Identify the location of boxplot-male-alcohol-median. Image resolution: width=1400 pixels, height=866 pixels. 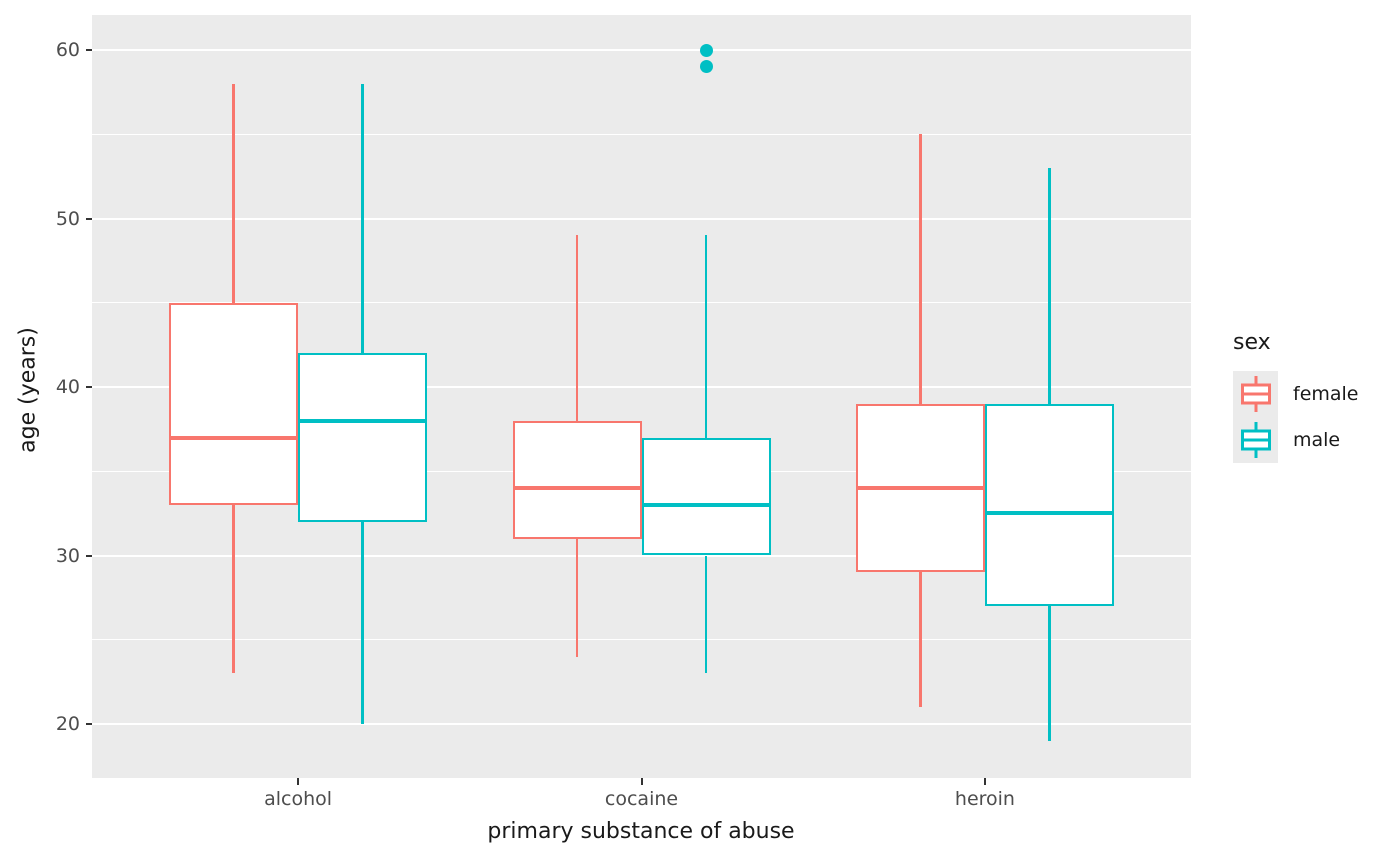
(363, 420).